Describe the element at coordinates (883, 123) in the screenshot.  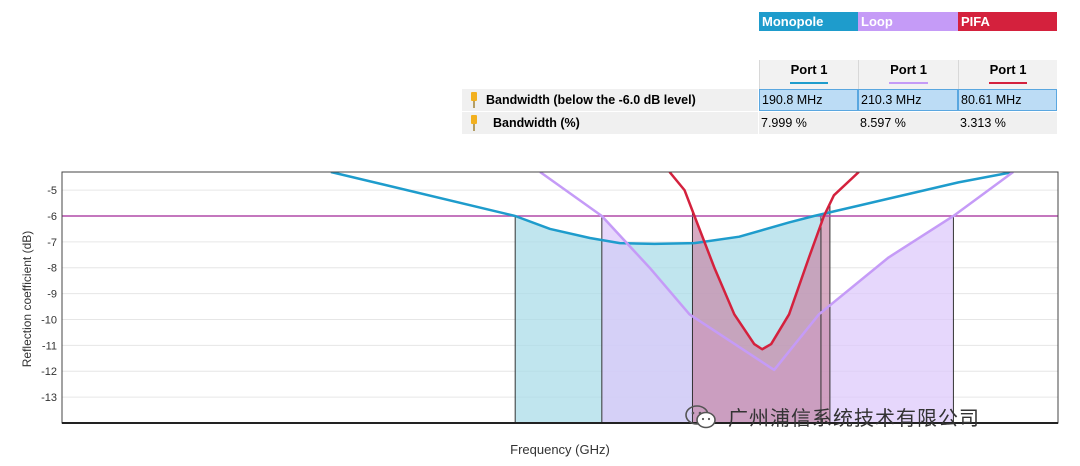
I see `cell-value: 8.597 %` at that location.